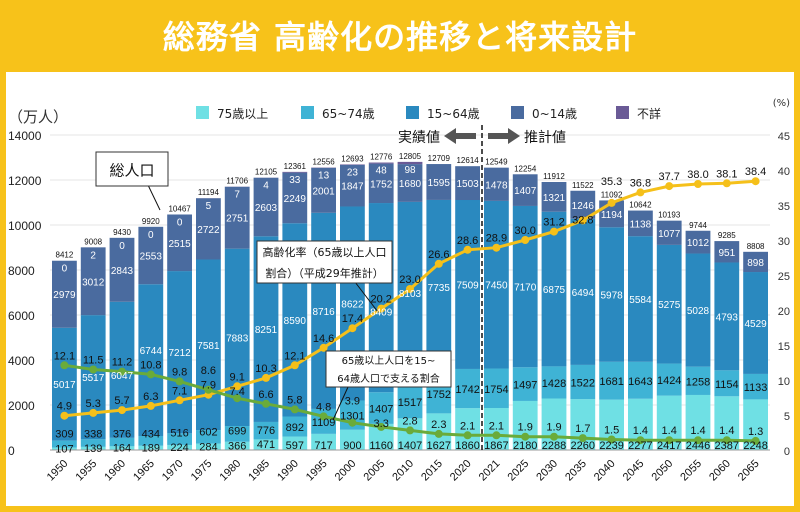 The height and width of the screenshot is (512, 800). Describe the element at coordinates (611, 446) in the screenshot. I see `data-label: 2239` at that location.